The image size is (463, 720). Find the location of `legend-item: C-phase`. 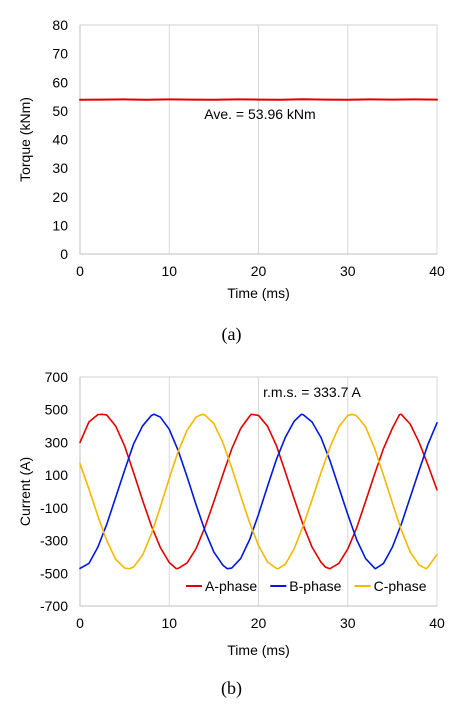

legend-item: C-phase is located at coordinates (390, 586).